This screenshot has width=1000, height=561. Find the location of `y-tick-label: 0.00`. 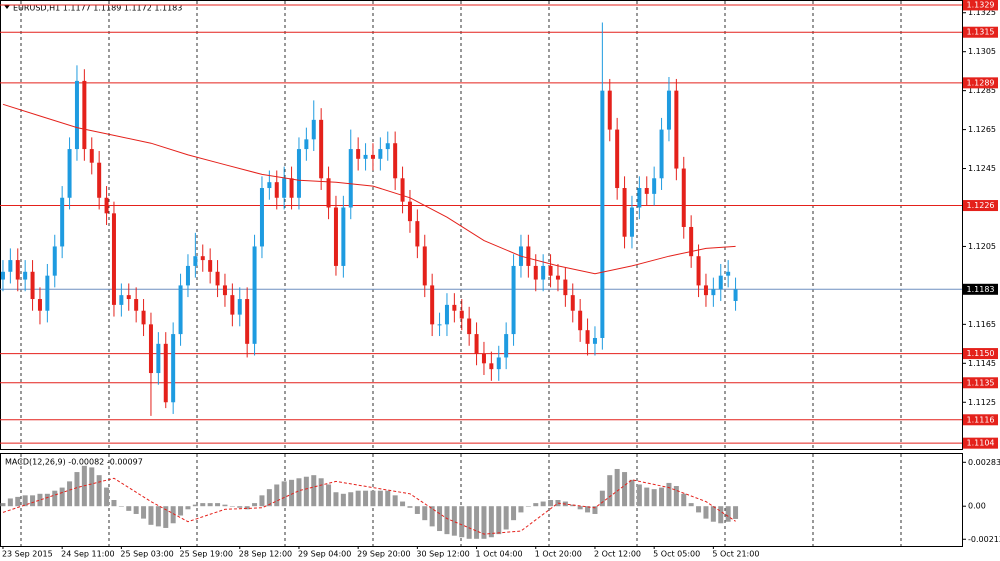

y-tick-label: 0.00 is located at coordinates (977, 506).